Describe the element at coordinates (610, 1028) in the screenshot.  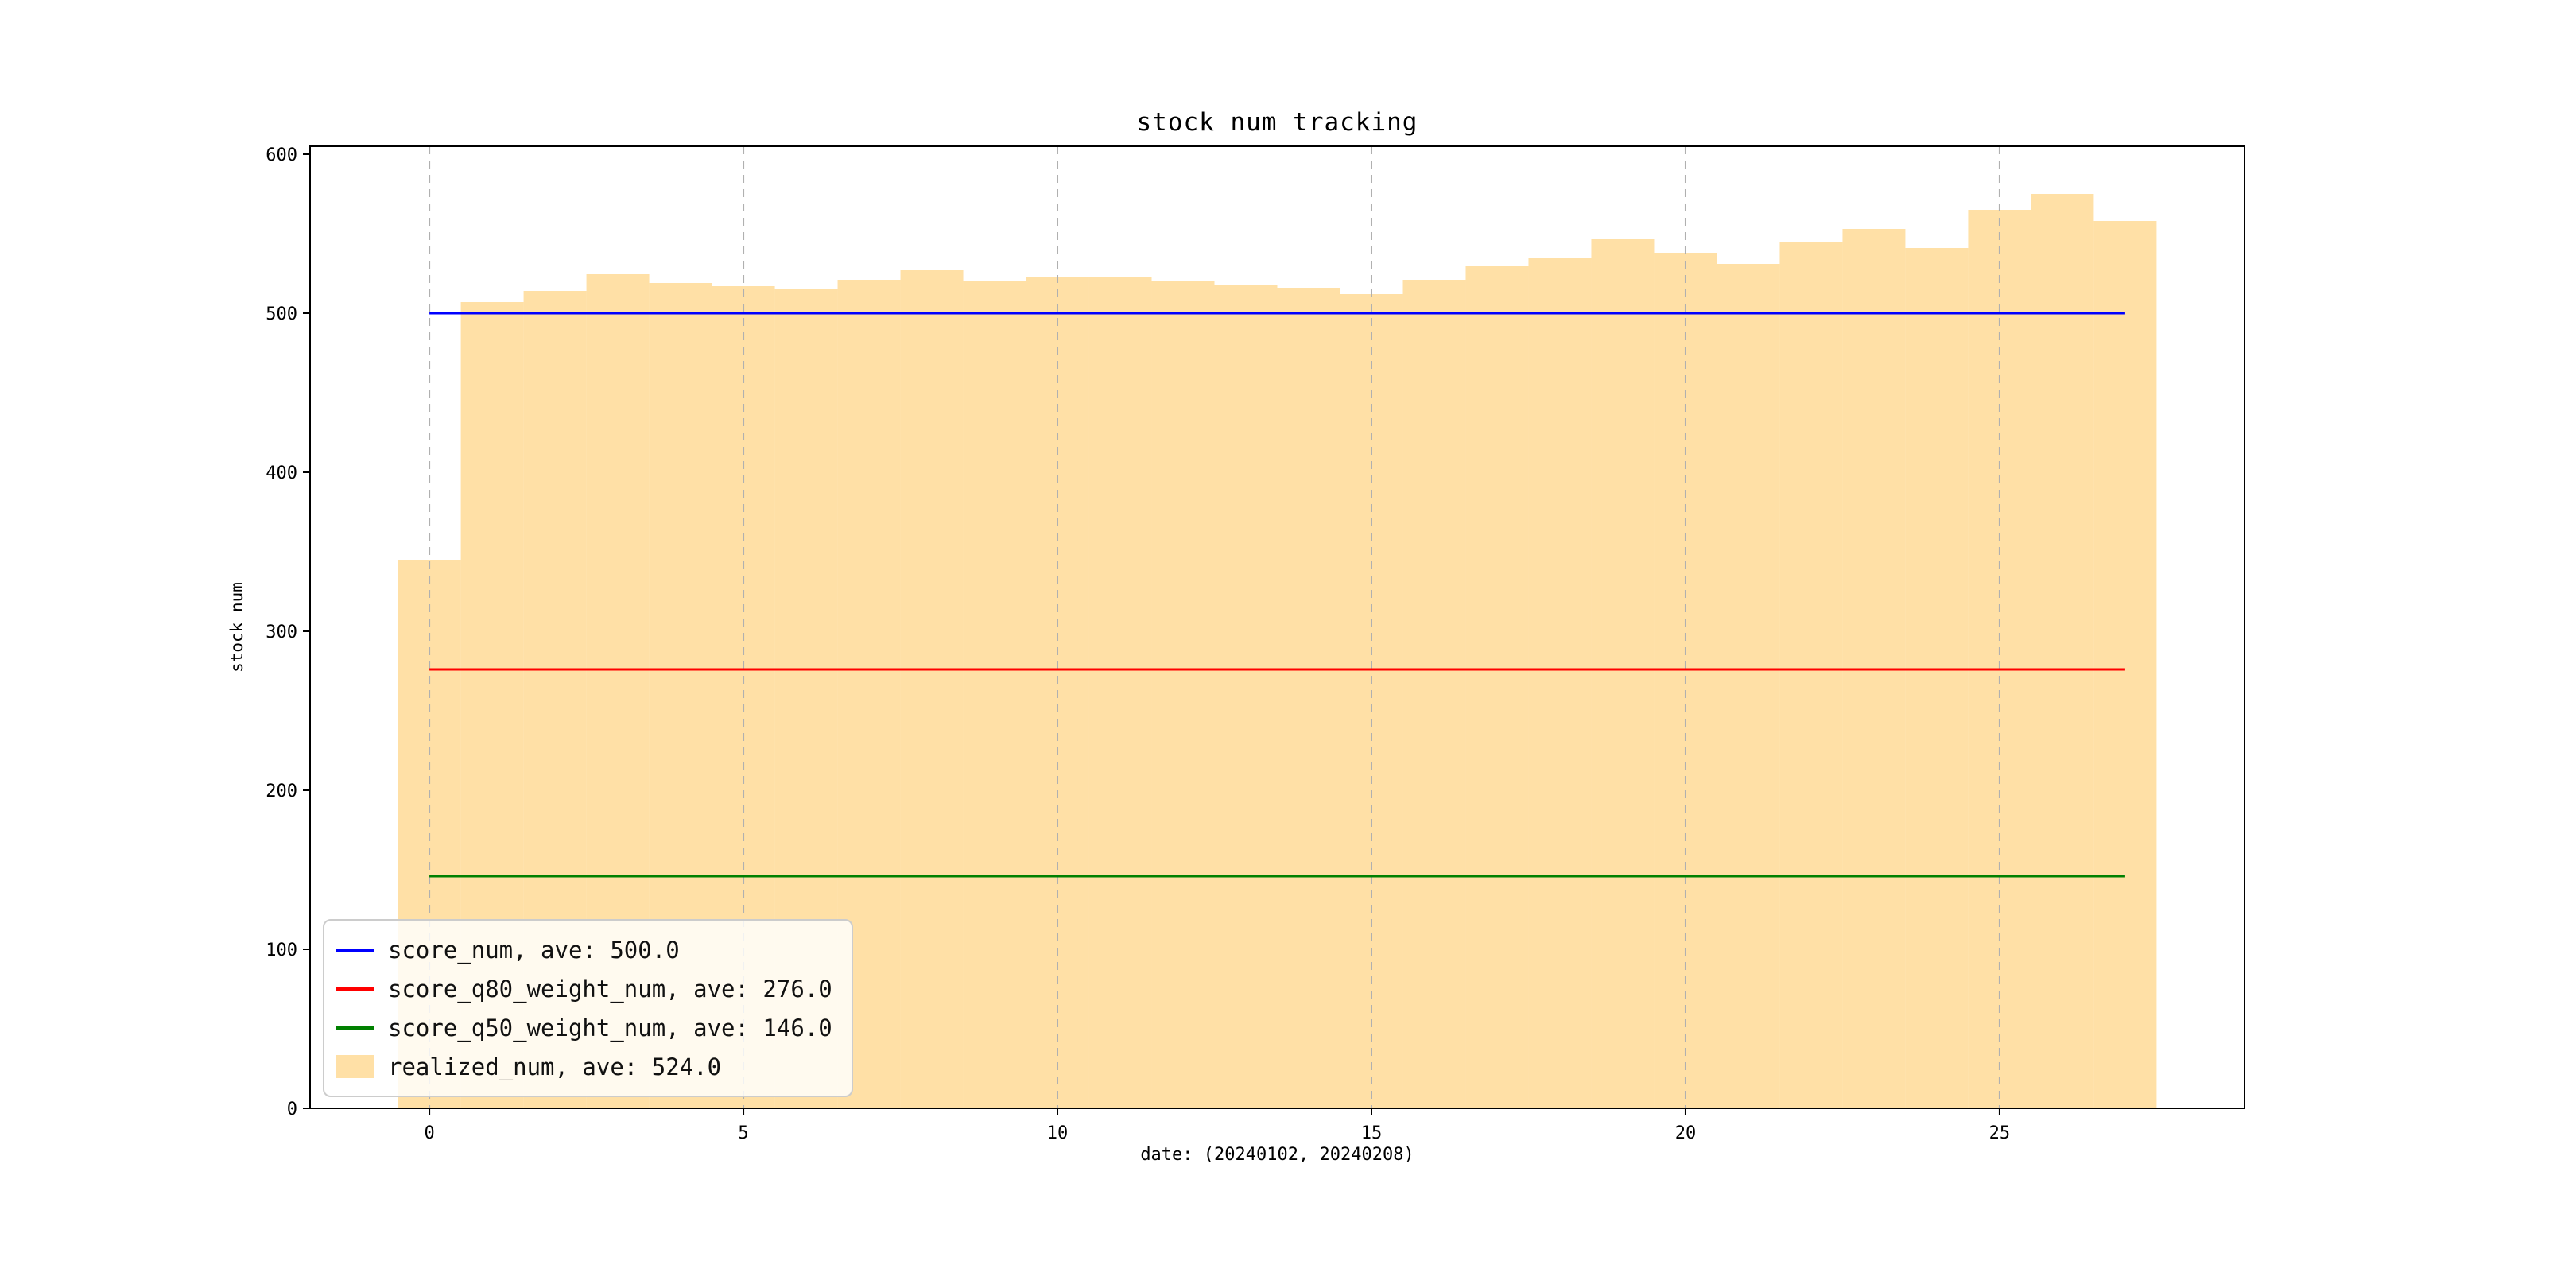
I see `legend-label: score_q50_weight_num, ave: 146.0` at that location.